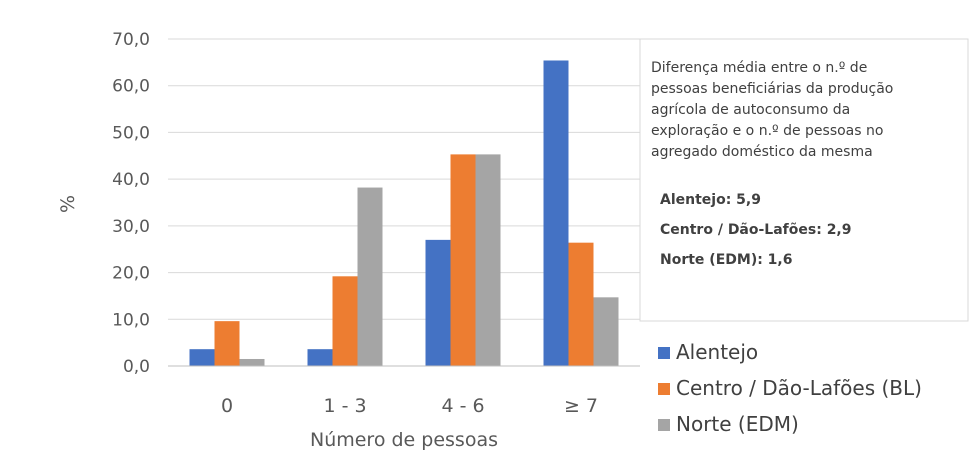  Describe the element at coordinates (409, 406) in the screenshot. I see `x-axis-ticks: 0 1 - 3 4 - 6 ≥ 7` at that location.